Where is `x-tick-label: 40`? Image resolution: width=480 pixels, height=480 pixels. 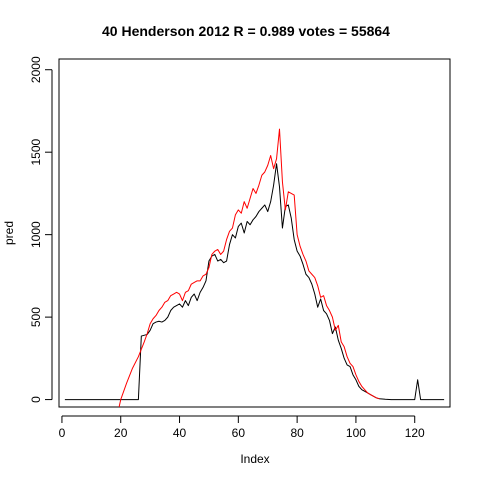
x-tick-label: 40 is located at coordinates (180, 433).